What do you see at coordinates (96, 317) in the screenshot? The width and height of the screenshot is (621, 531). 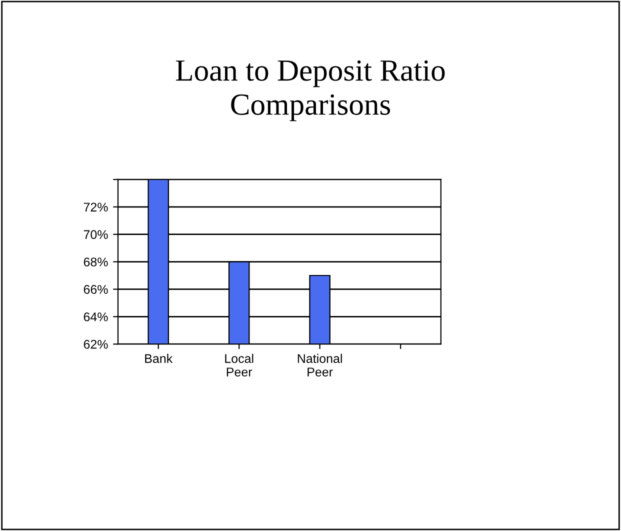 I see `y-tick-label: 64%` at bounding box center [96, 317].